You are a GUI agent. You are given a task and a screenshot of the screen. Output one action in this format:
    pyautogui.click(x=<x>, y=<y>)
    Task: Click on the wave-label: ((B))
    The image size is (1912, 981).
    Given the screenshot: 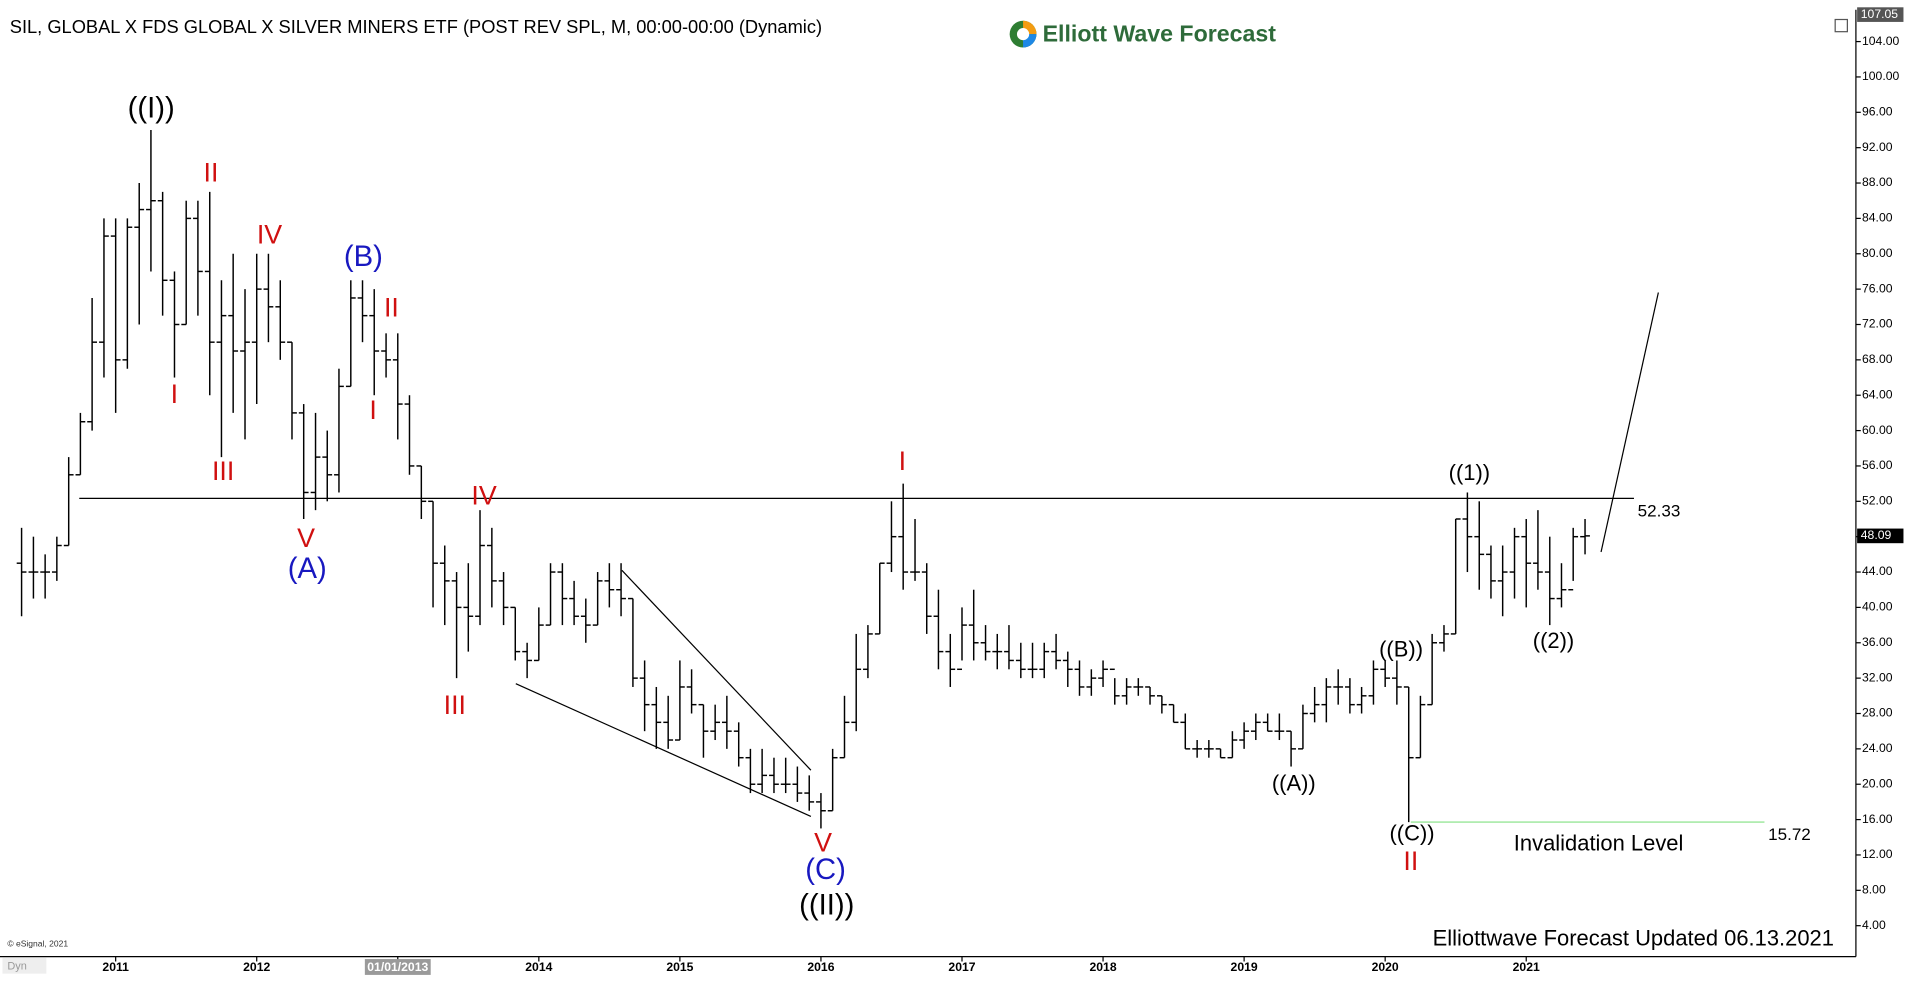 What is the action you would take?
    pyautogui.click(x=1401, y=649)
    